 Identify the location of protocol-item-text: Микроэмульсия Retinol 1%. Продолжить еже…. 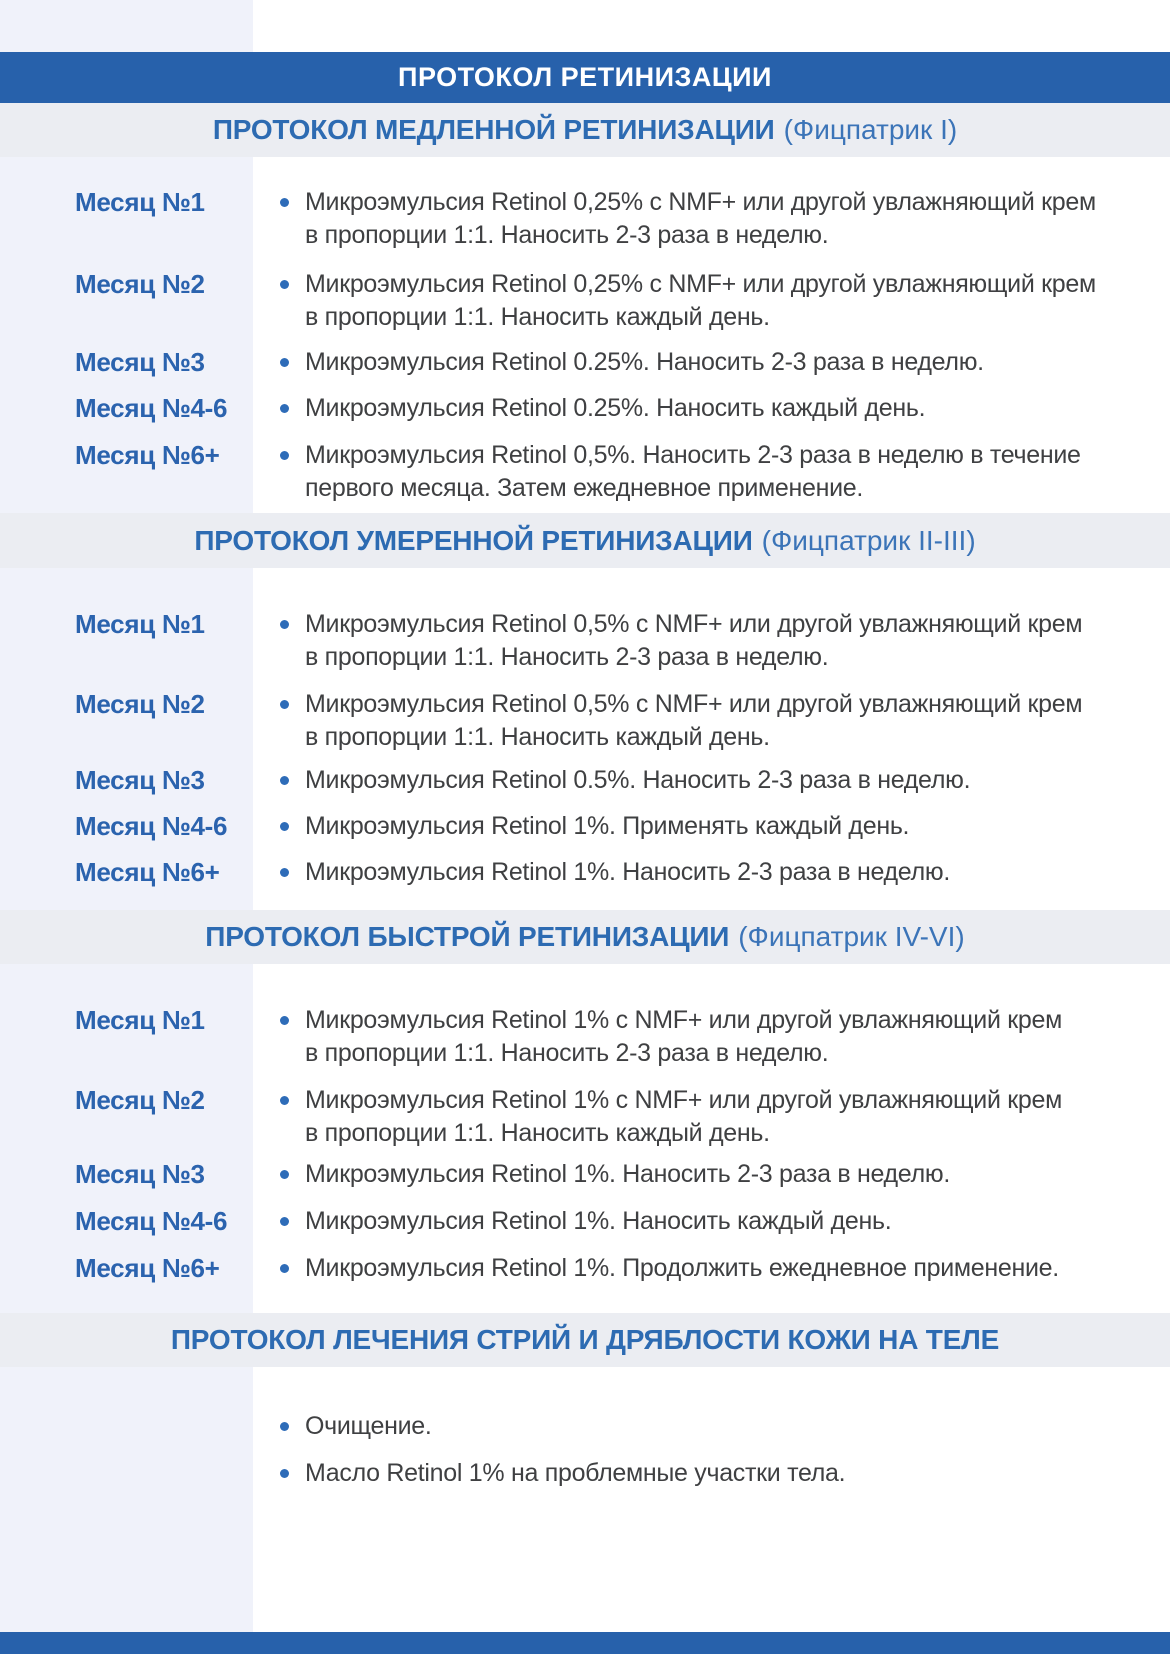
(682, 1268).